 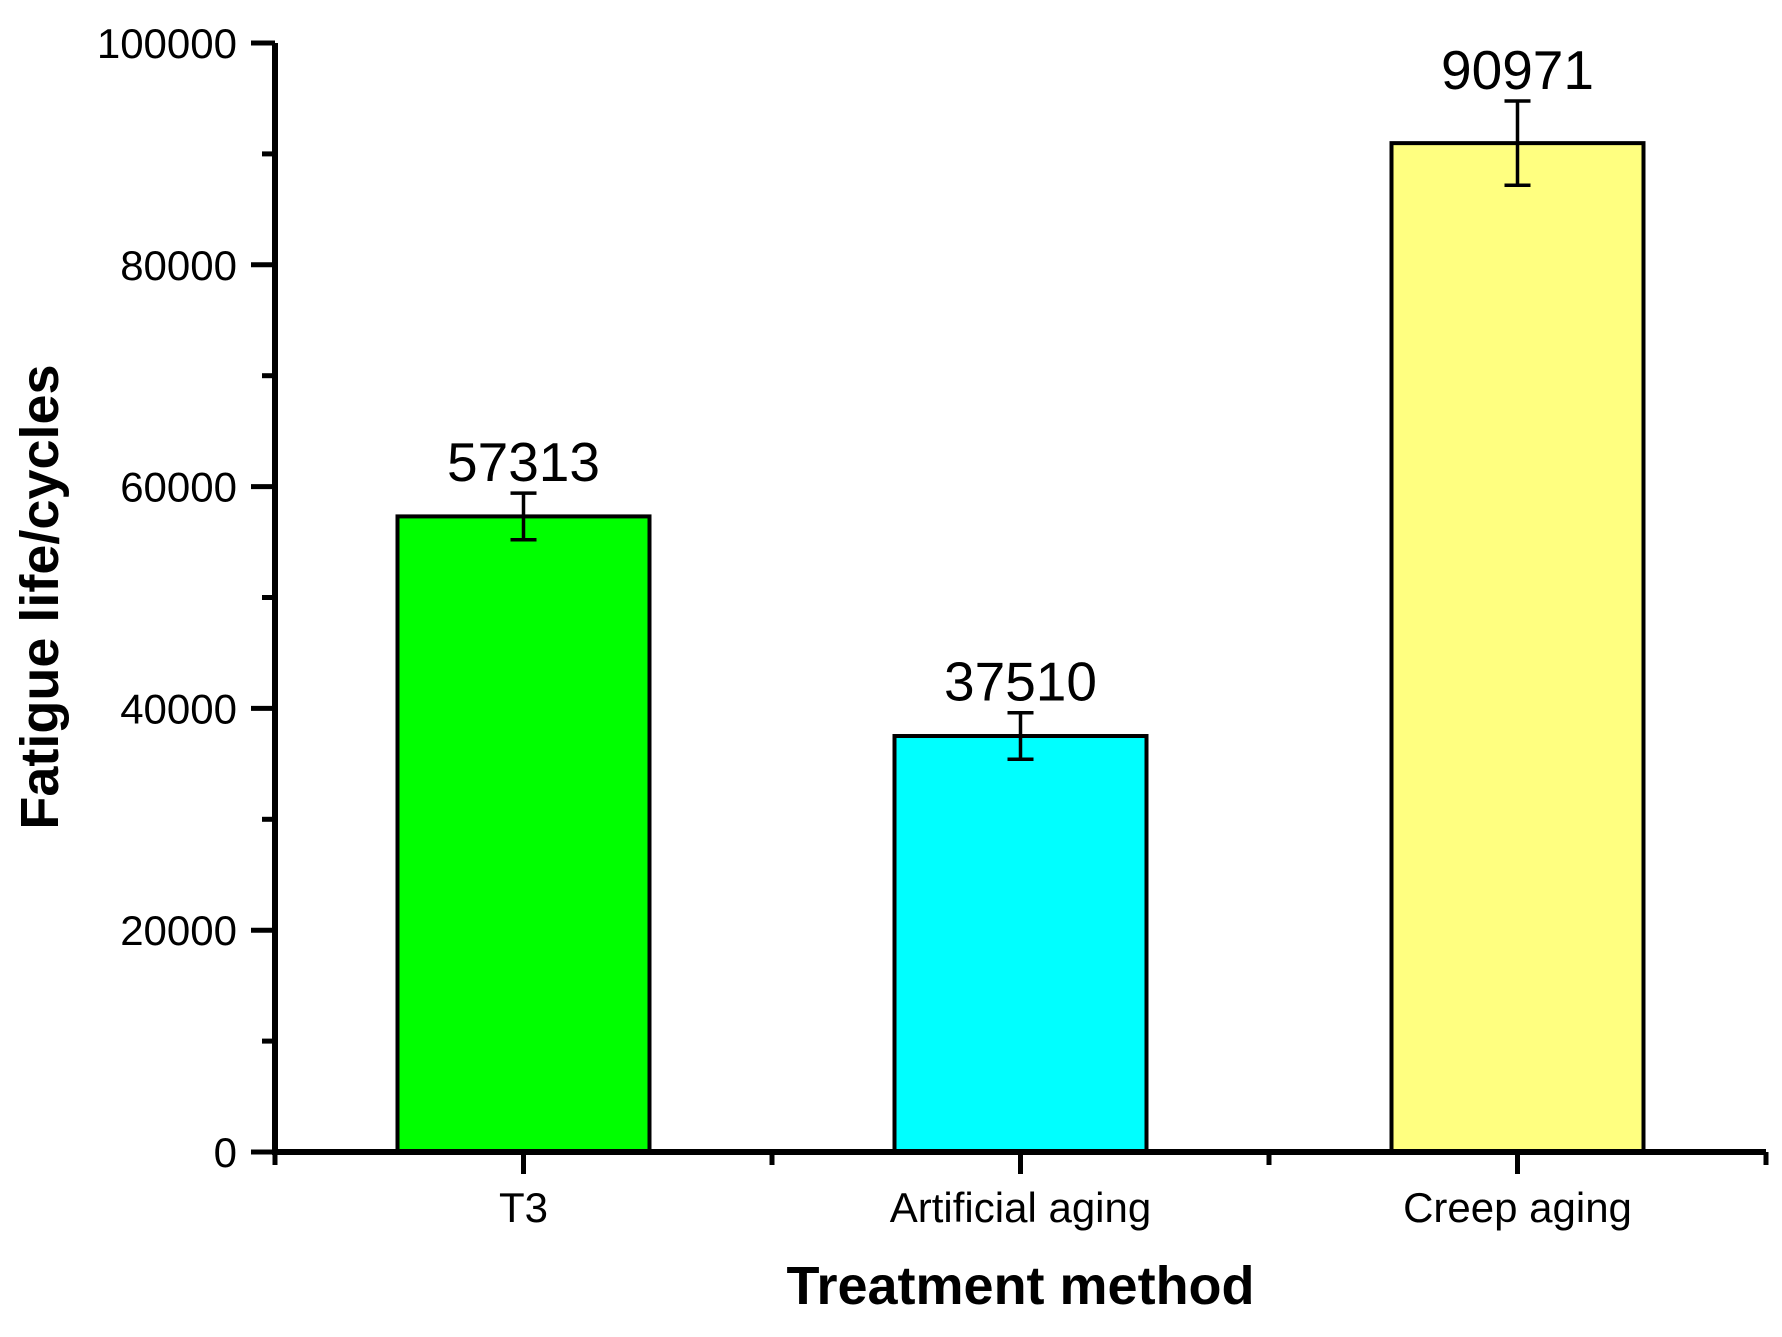 I want to click on value-label: 37510, so click(x=1020, y=682).